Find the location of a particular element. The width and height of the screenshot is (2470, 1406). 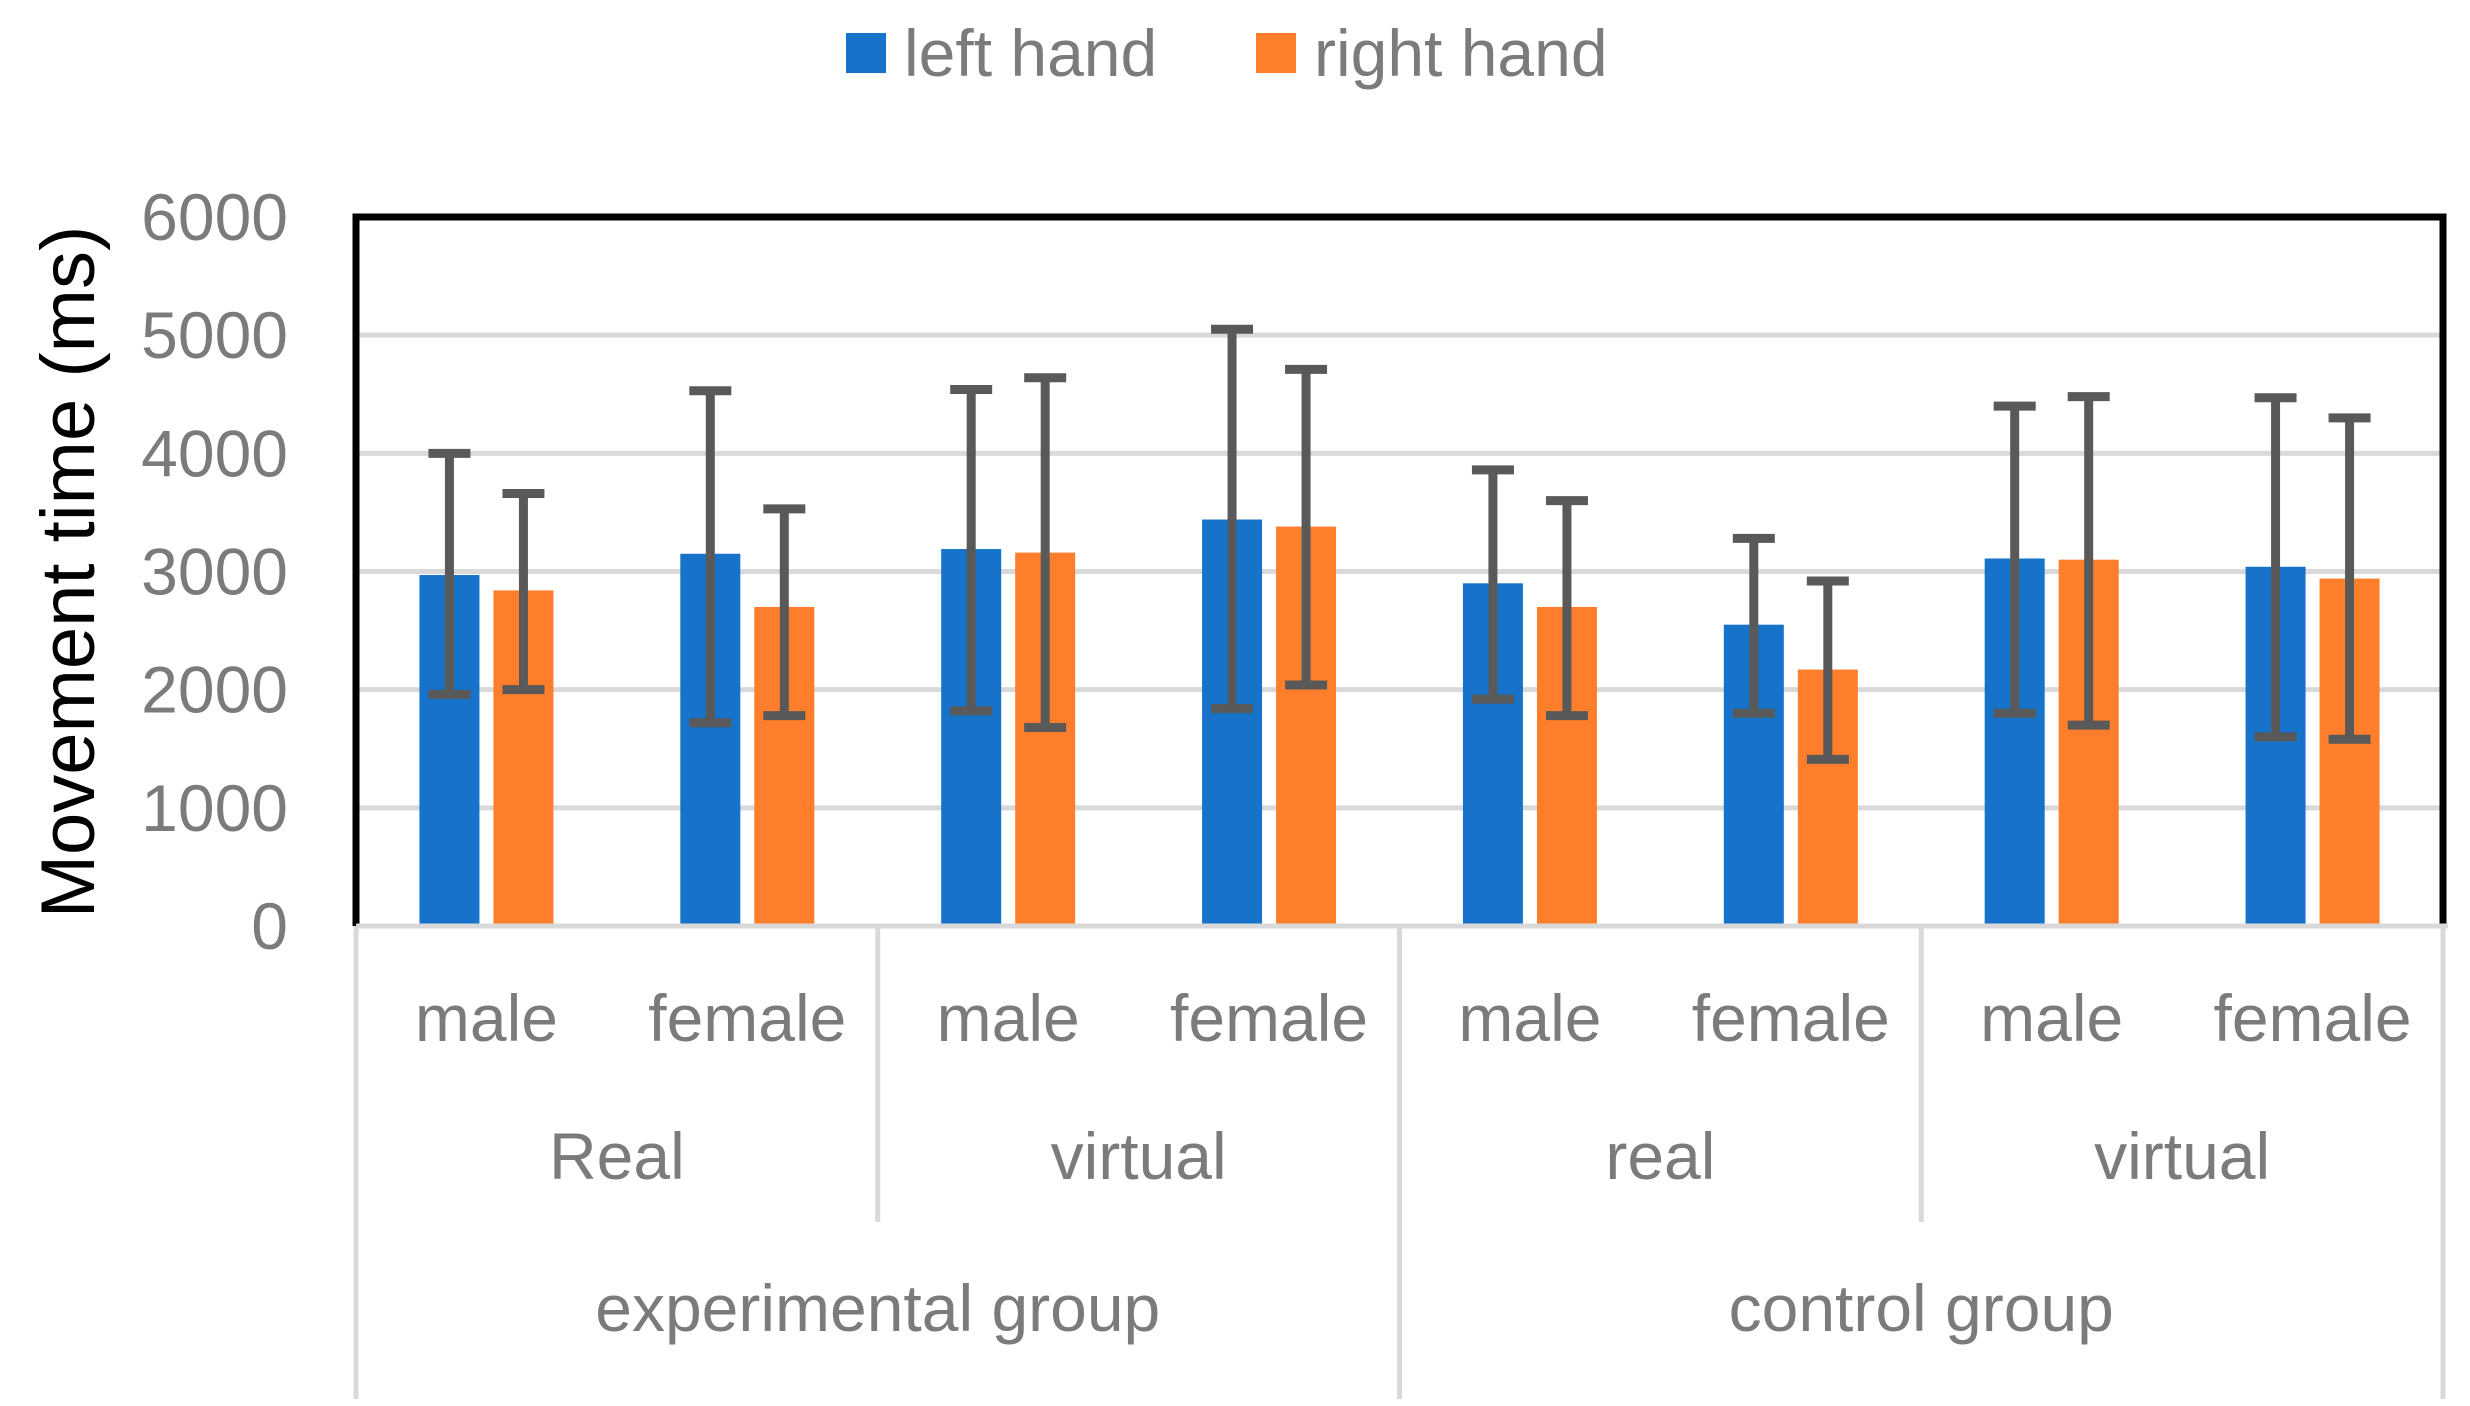

y-tick-label-2000: 2000 is located at coordinates (214, 690).